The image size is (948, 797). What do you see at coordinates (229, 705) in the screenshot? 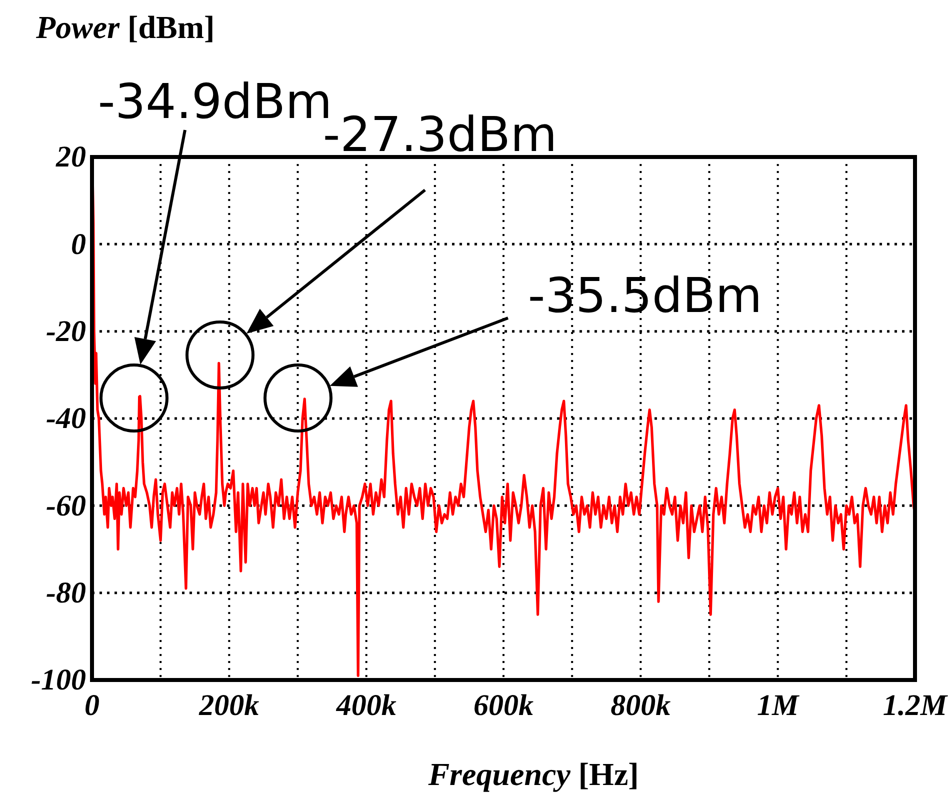
I see `x-tick-label: 200k` at bounding box center [229, 705].